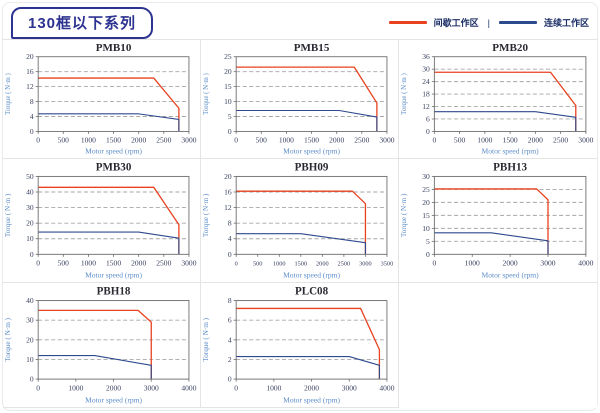  I want to click on y-tick-label: 5, so click(230, 116).